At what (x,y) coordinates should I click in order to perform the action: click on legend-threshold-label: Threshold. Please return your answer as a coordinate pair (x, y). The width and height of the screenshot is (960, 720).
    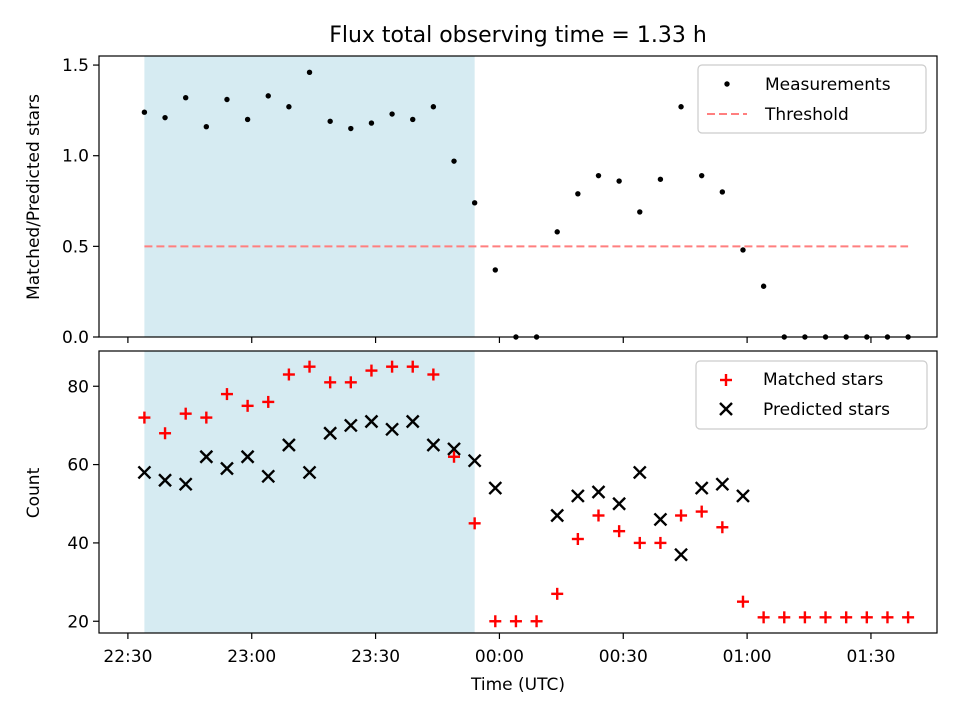
    Looking at the image, I should click on (806, 115).